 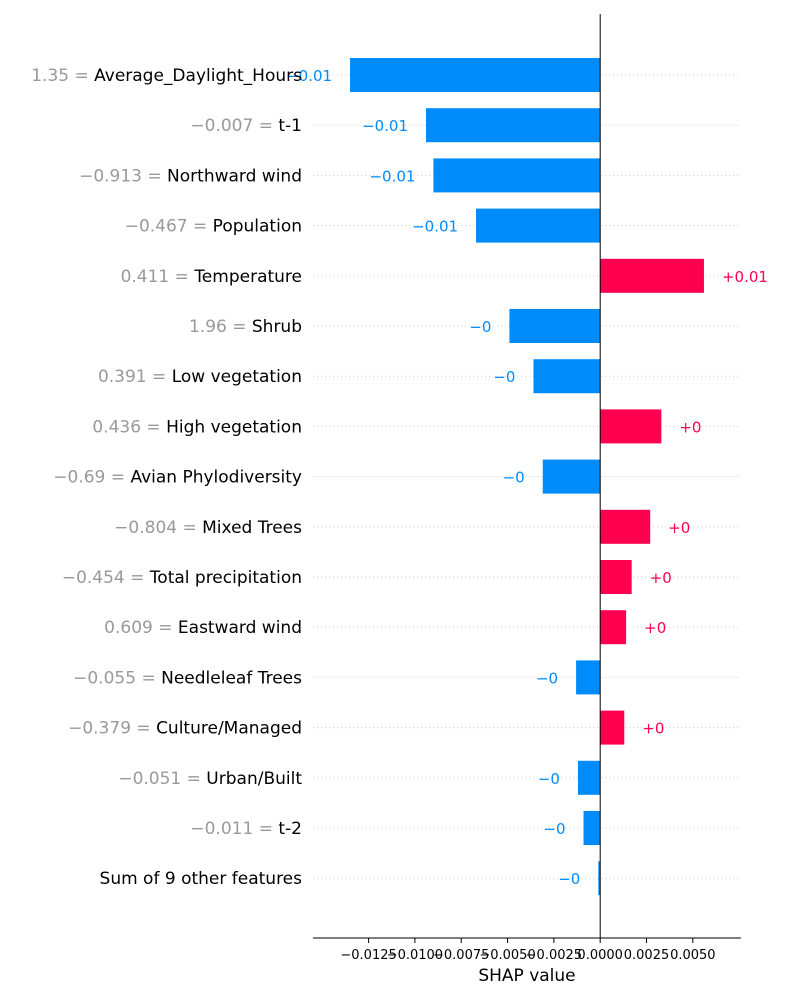 I want to click on feature-name: t-1, so click(x=290, y=126).